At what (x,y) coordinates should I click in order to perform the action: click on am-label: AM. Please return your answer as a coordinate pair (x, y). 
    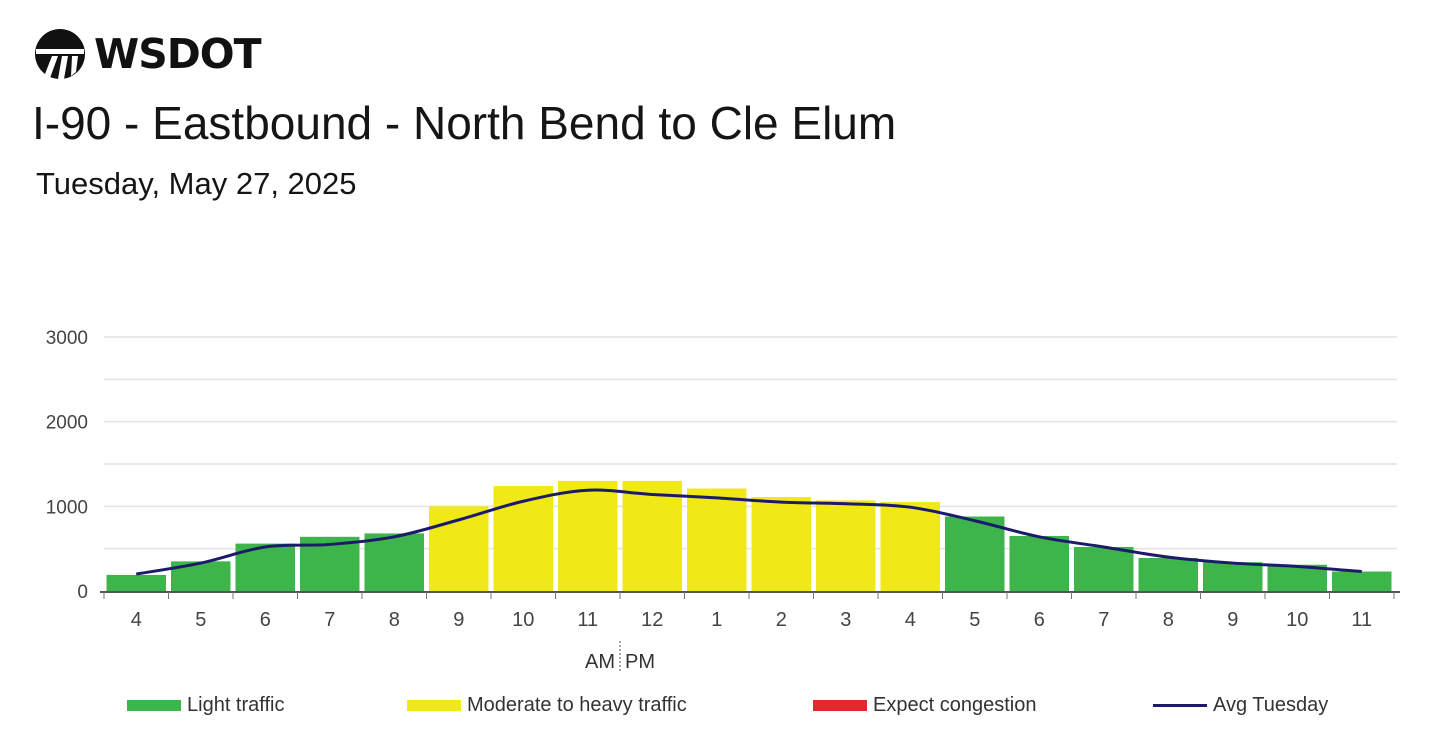
    Looking at the image, I should click on (600, 662).